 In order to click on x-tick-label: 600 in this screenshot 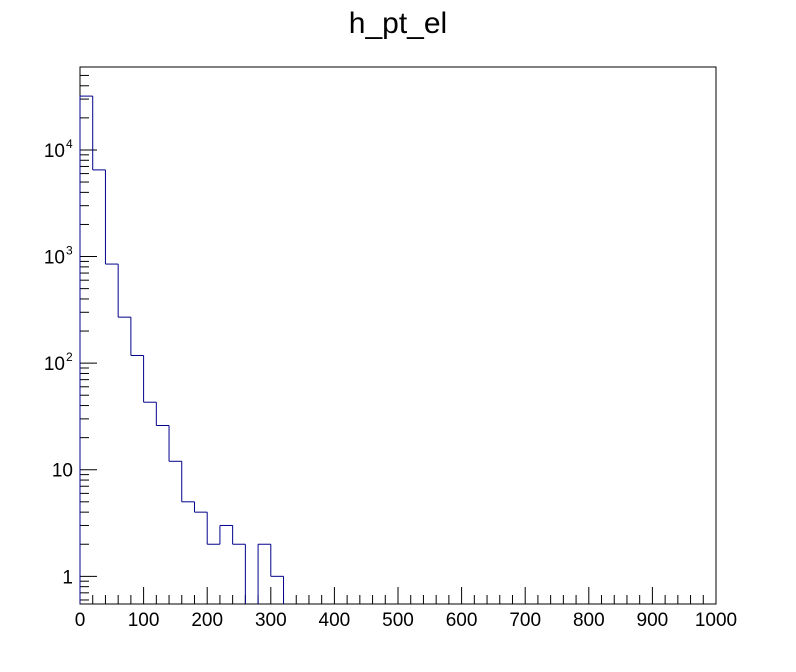, I will do `click(462, 620)`.